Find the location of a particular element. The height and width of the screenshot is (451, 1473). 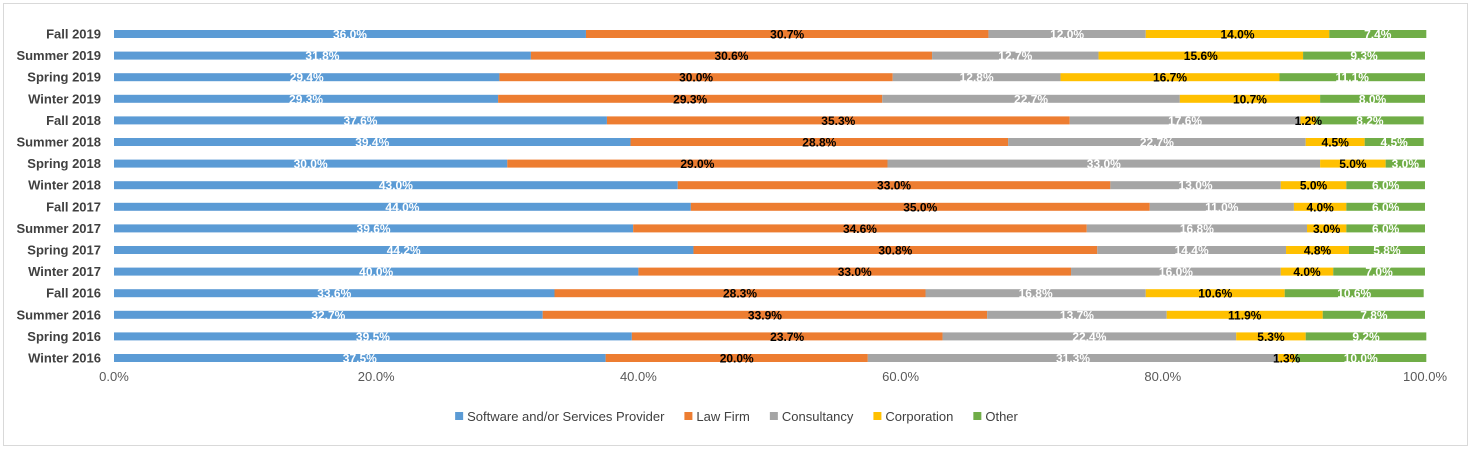

data-label: 7.0% is located at coordinates (1379, 272).